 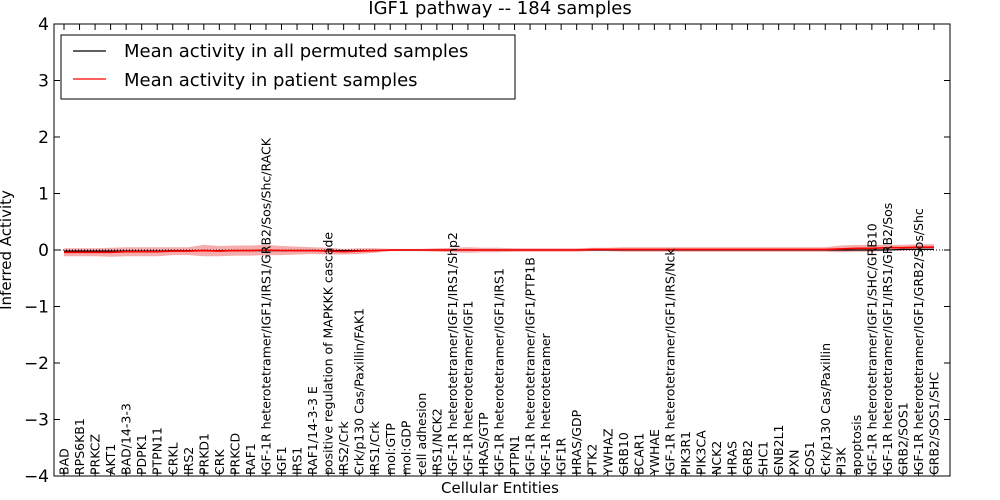 What do you see at coordinates (43, 82) in the screenshot?
I see `y-tick-label: 3` at bounding box center [43, 82].